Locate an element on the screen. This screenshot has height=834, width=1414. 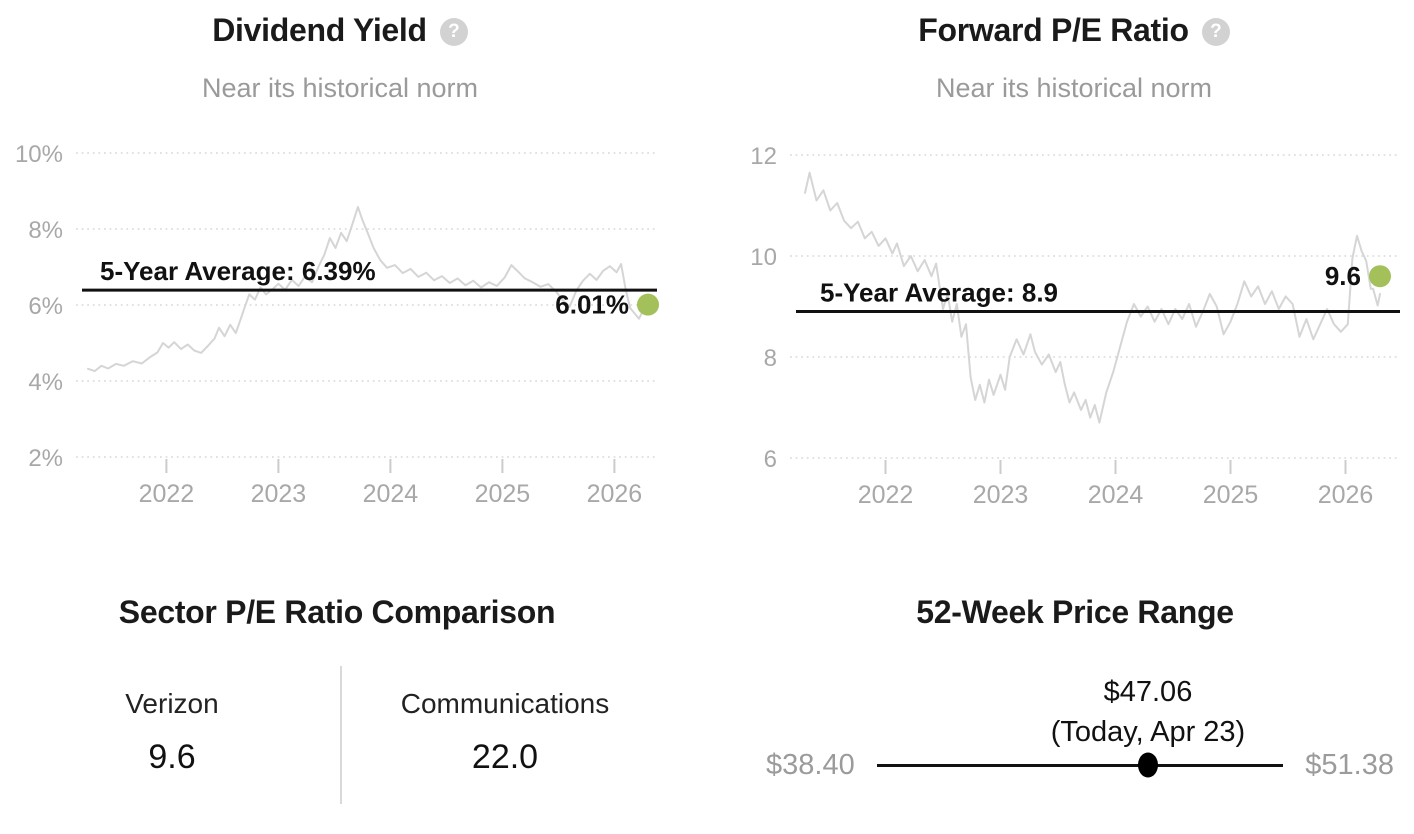
comparison-value: 9.6 is located at coordinates (172, 757).